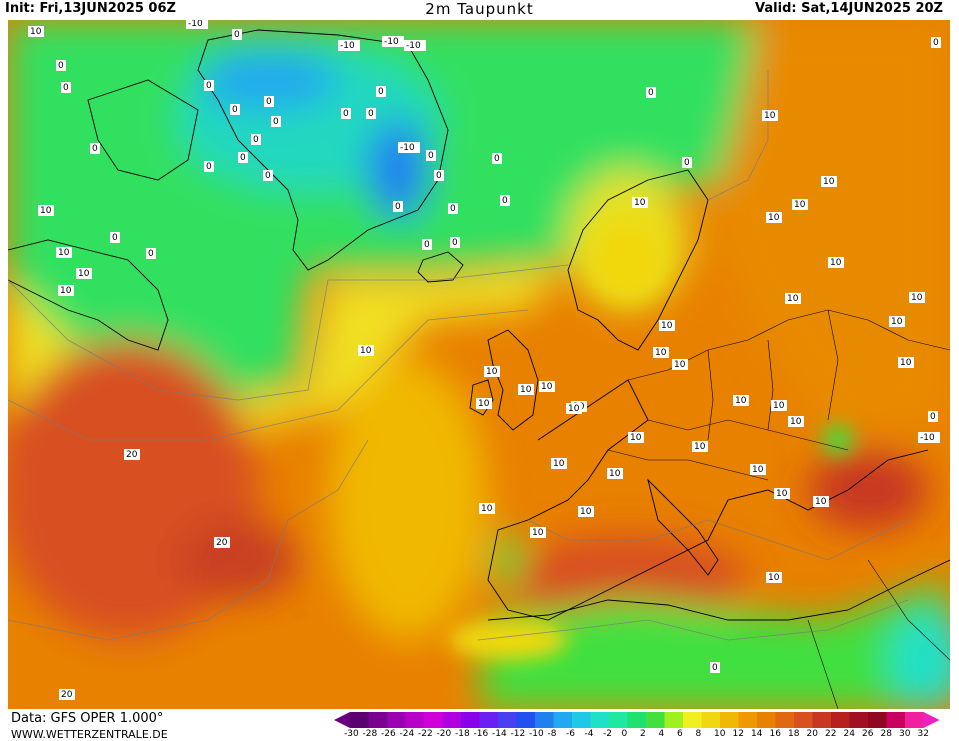  I want to click on colorbar-tick-label: -20, so click(444, 734).